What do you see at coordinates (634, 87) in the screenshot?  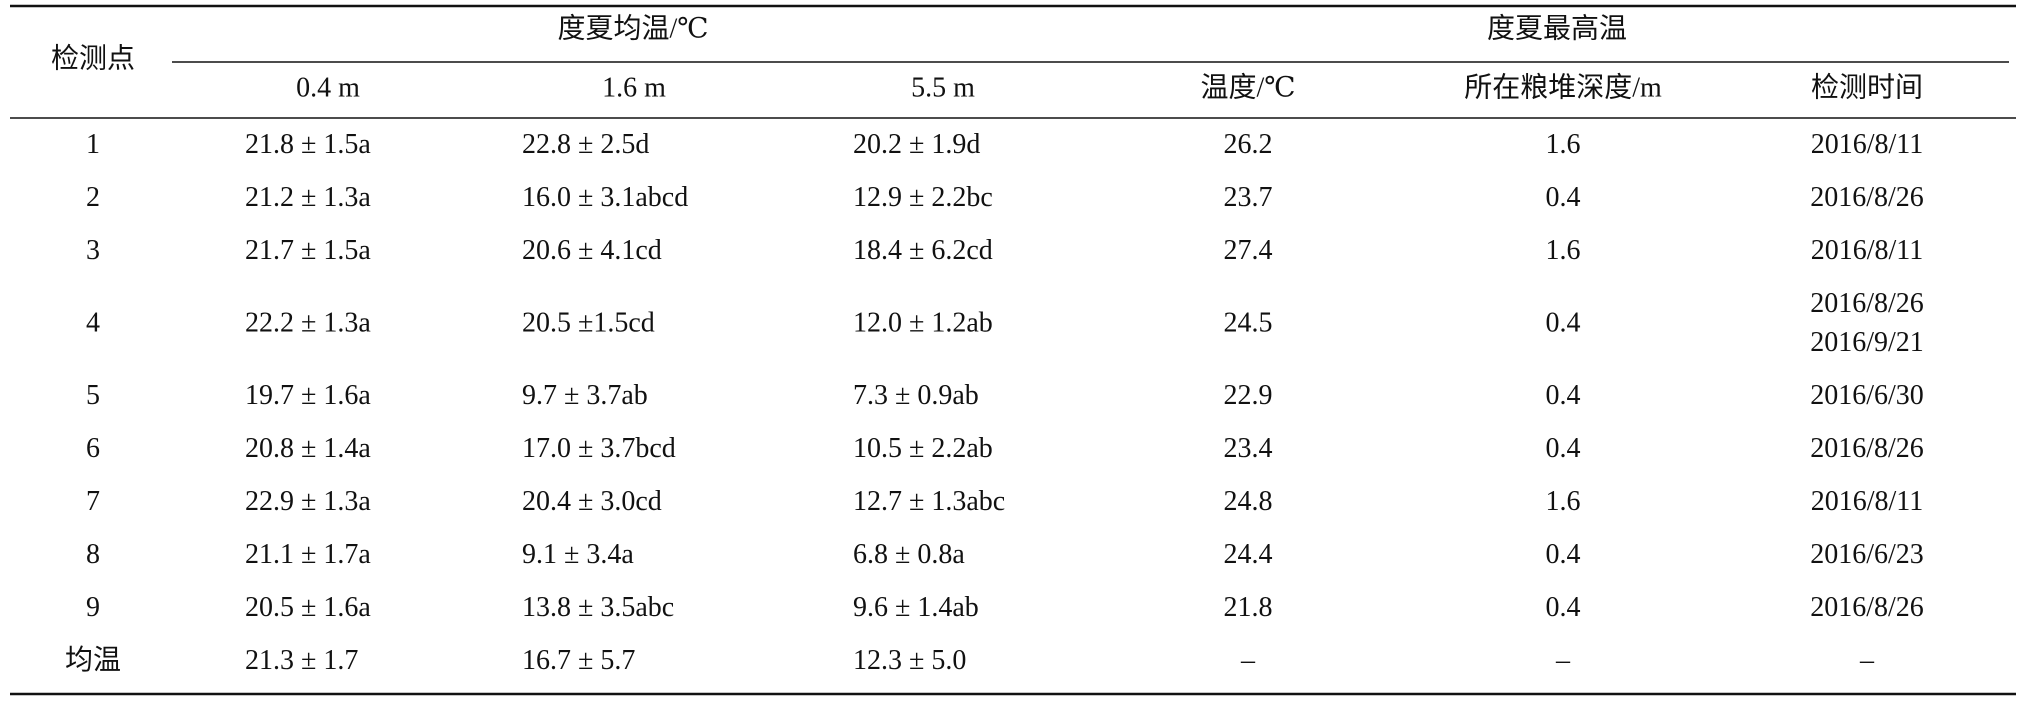 I see `column-header: 1.6 m` at bounding box center [634, 87].